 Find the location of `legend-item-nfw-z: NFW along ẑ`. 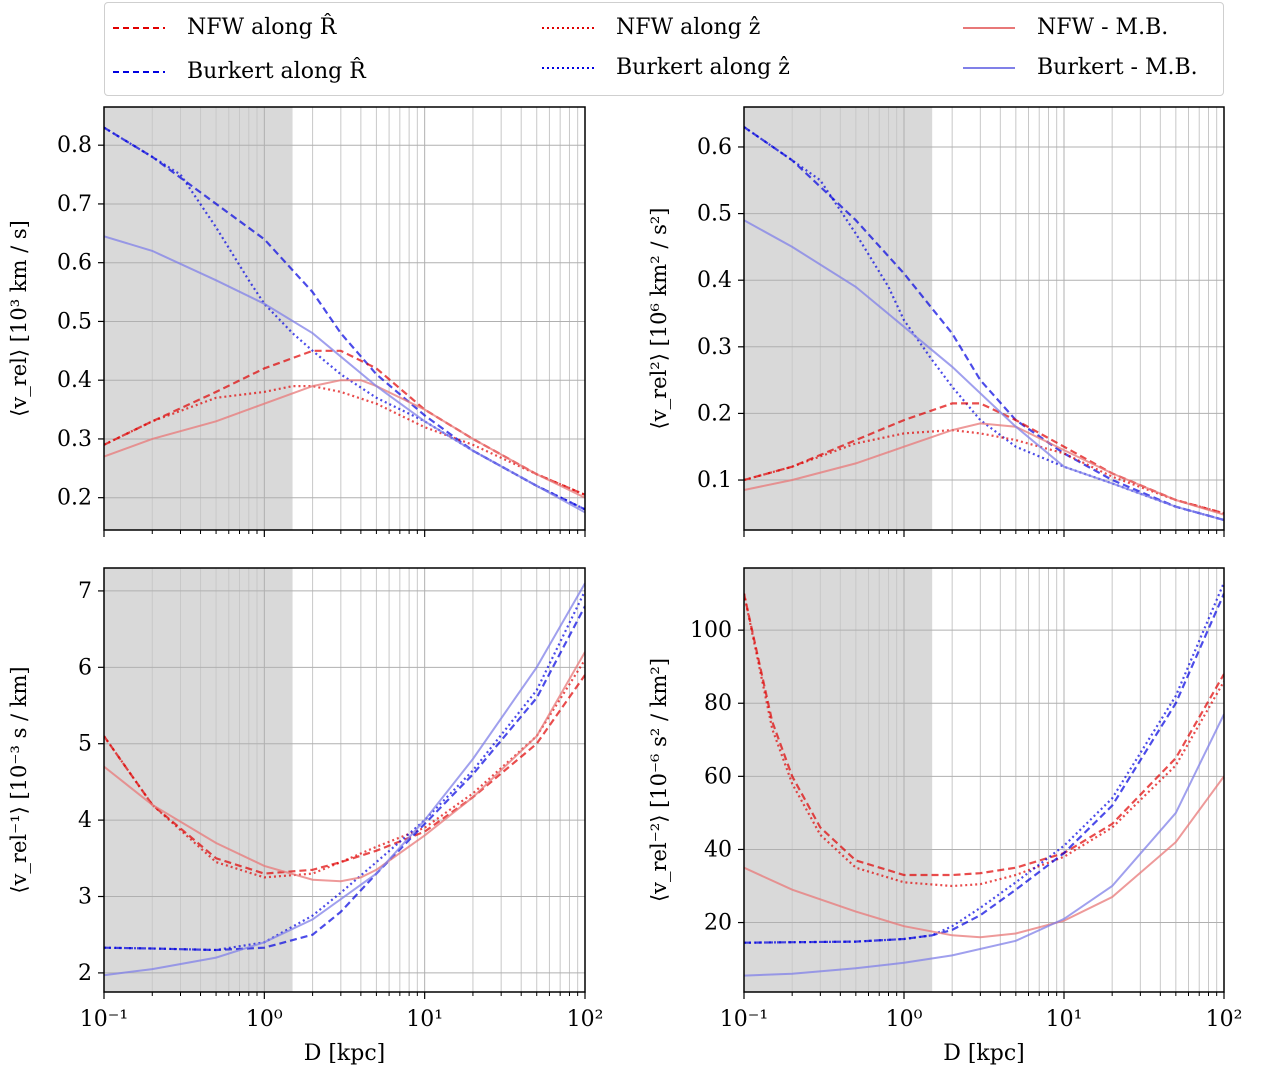

legend-item-nfw-z: NFW along ẑ is located at coordinates (651, 27).